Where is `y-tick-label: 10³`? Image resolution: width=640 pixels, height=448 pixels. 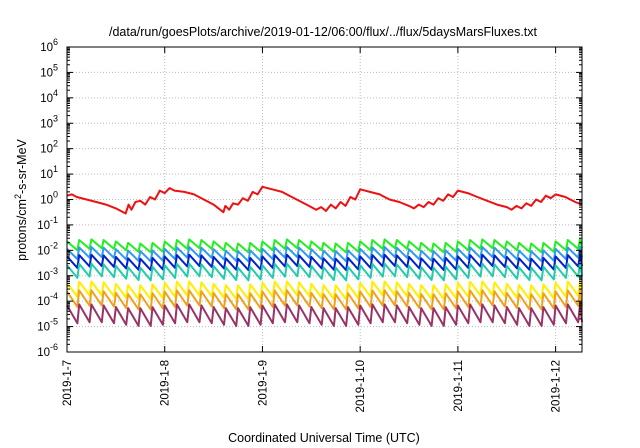 y-tick-label: 10³ is located at coordinates (49, 121).